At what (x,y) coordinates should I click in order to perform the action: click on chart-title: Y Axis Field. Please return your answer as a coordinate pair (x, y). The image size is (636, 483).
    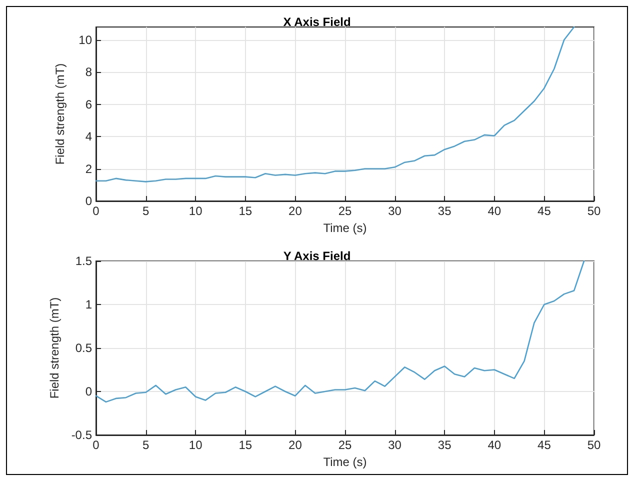
    Looking at the image, I should click on (317, 255).